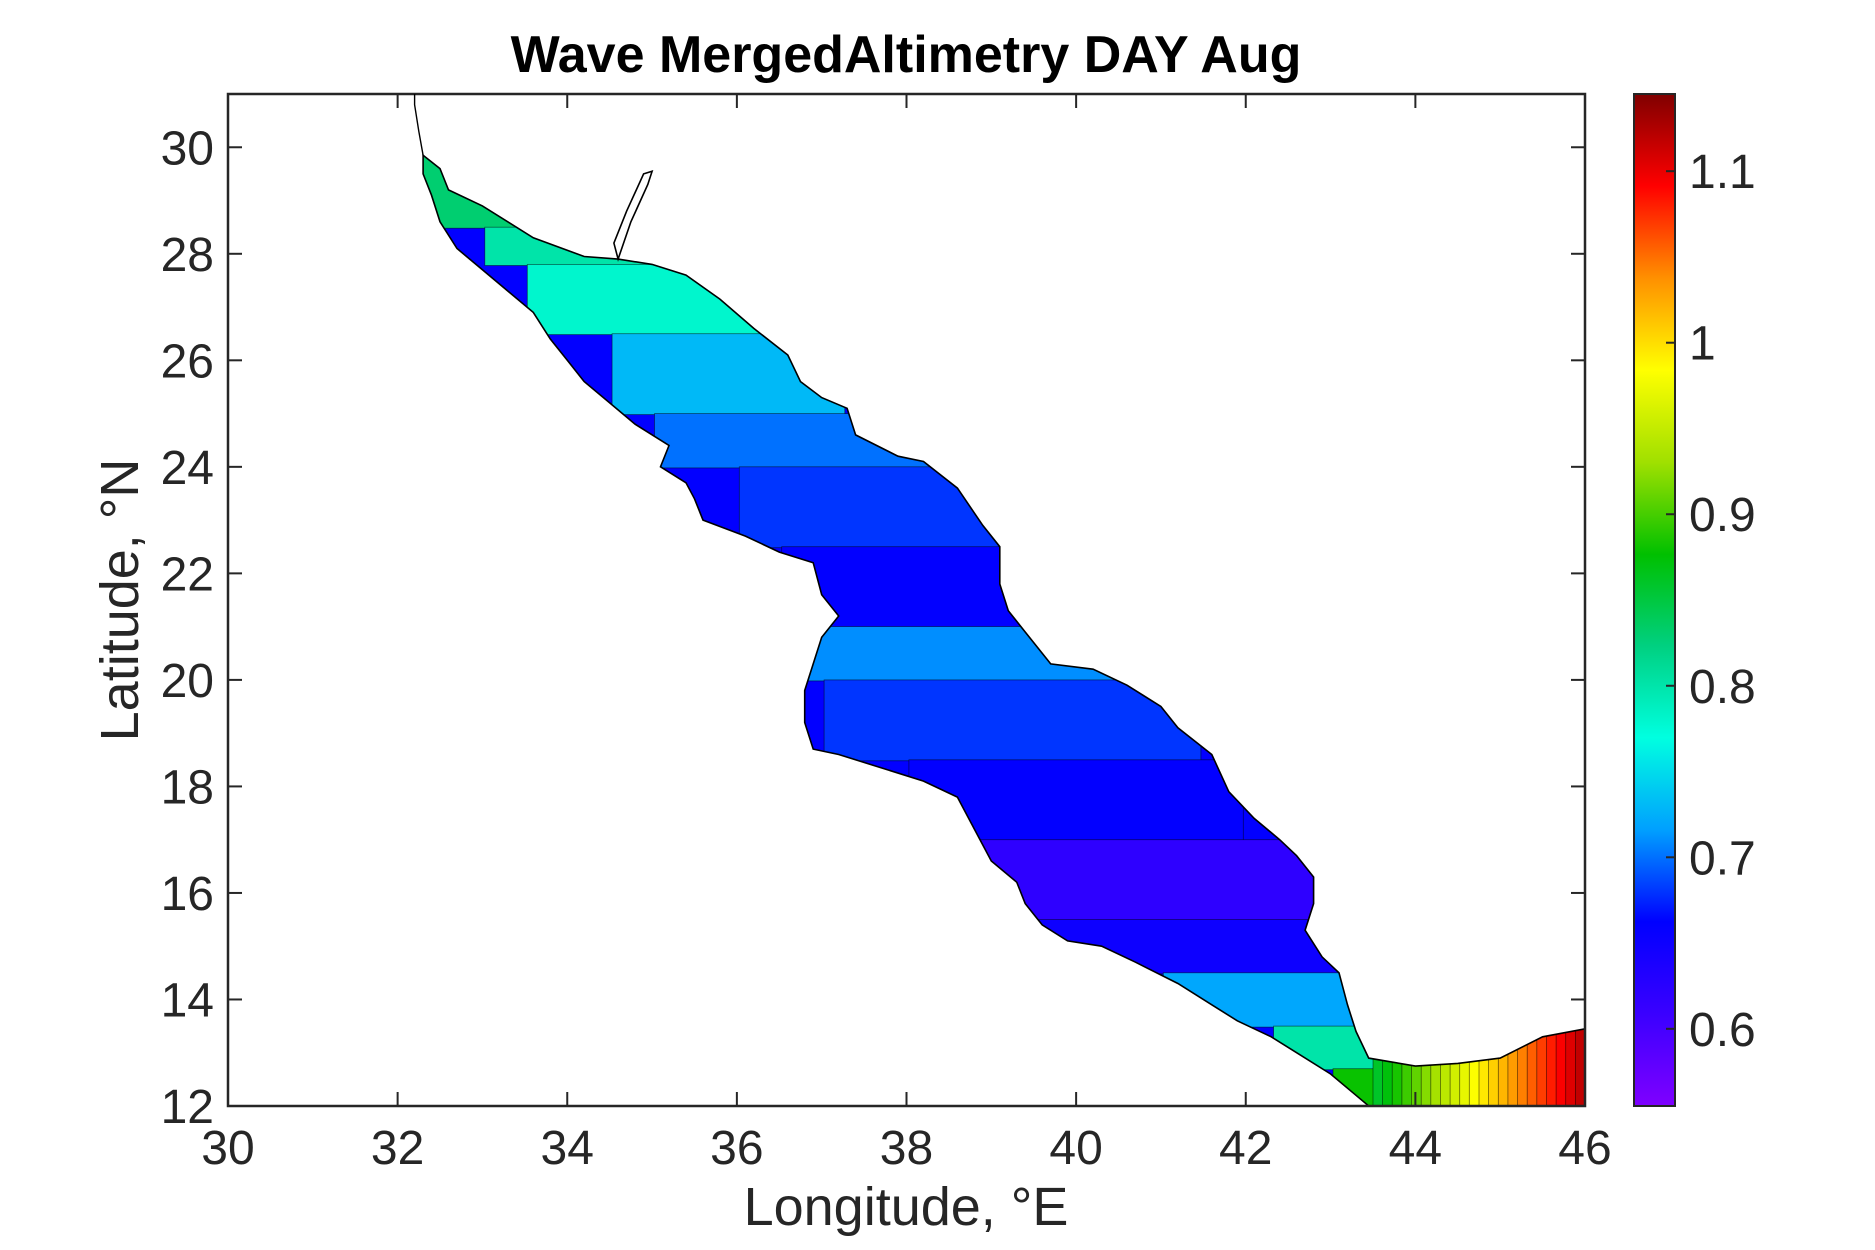 The height and width of the screenshot is (1250, 1875). What do you see at coordinates (1654, 600) in the screenshot?
I see `colorbar-bar` at bounding box center [1654, 600].